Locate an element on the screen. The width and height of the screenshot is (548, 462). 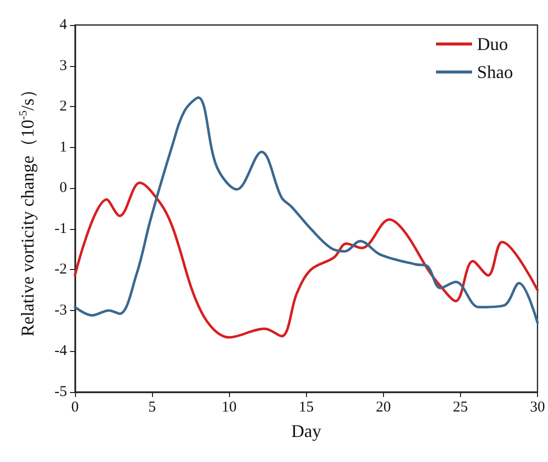
legend-label: Shao is located at coordinates (495, 72).